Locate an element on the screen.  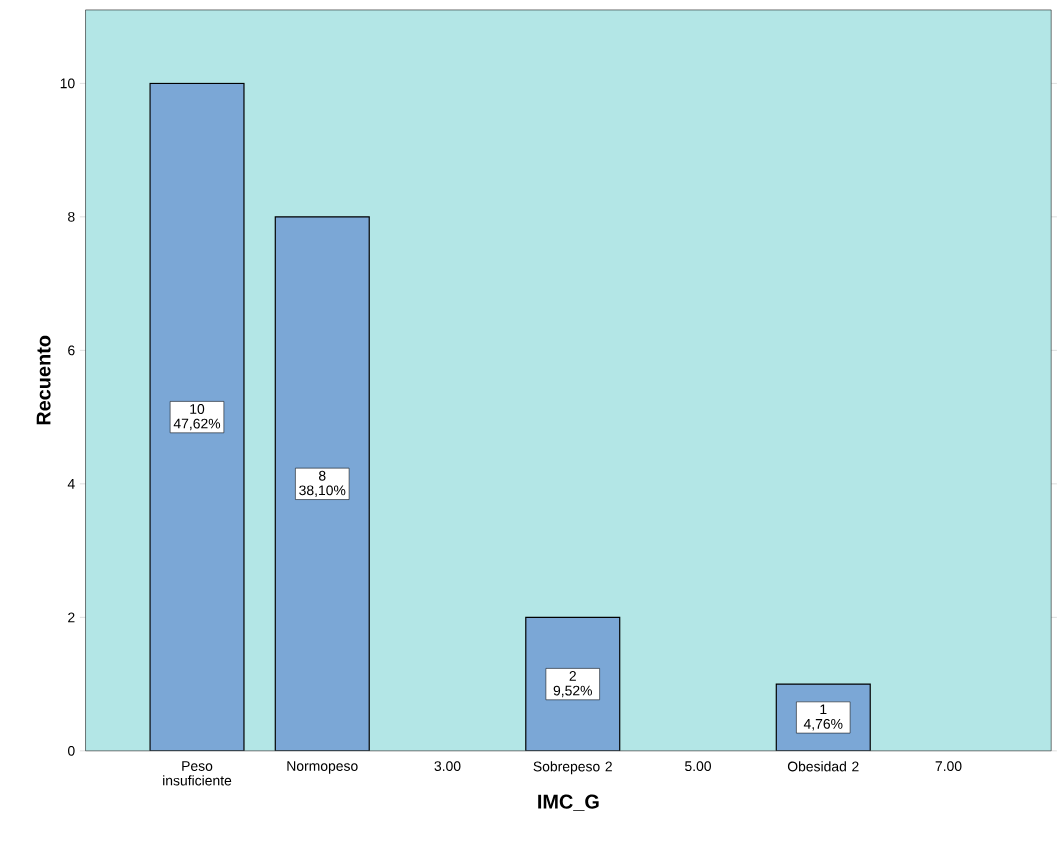
x-axis-title: IMC_G is located at coordinates (568, 802).